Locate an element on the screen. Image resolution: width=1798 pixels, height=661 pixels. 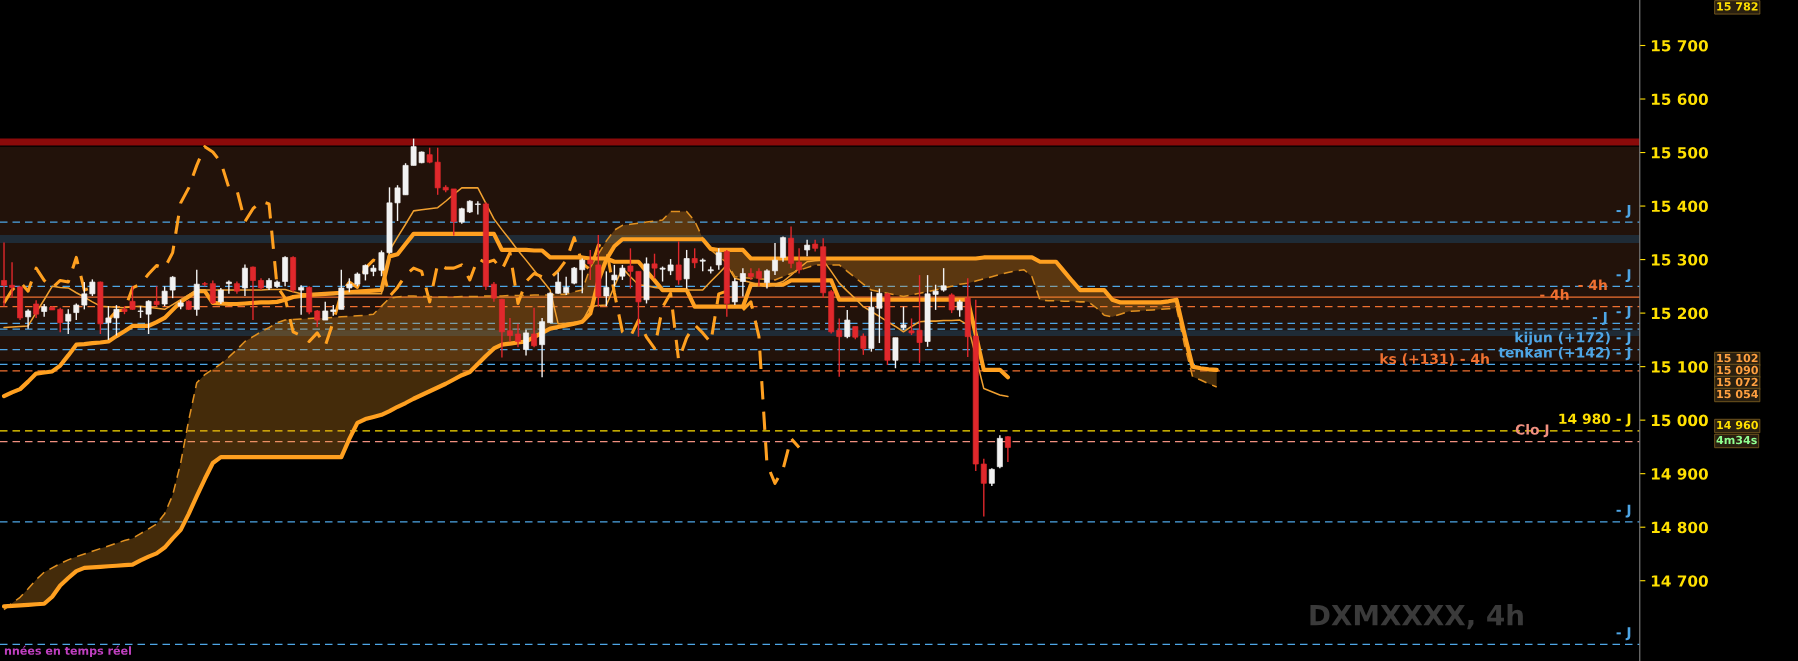
ref-line-label: ks (+131) - 4h is located at coordinates (1434, 359).